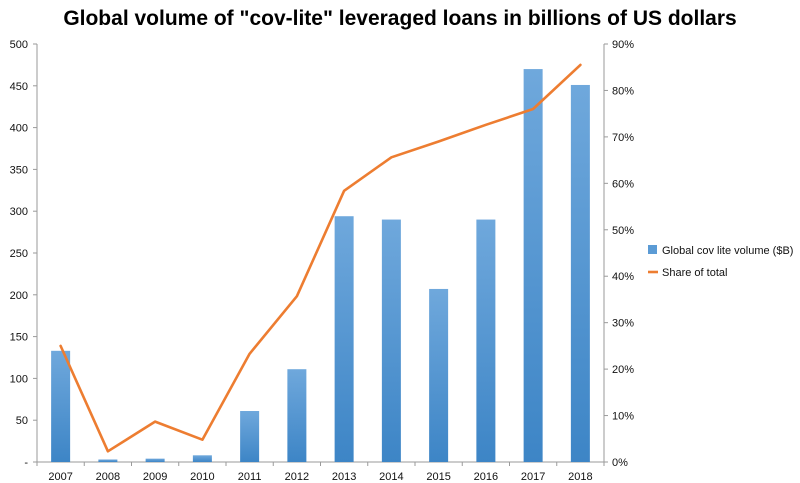 The width and height of the screenshot is (800, 483). What do you see at coordinates (623, 277) in the screenshot?
I see `right-tick-label: 40%` at bounding box center [623, 277].